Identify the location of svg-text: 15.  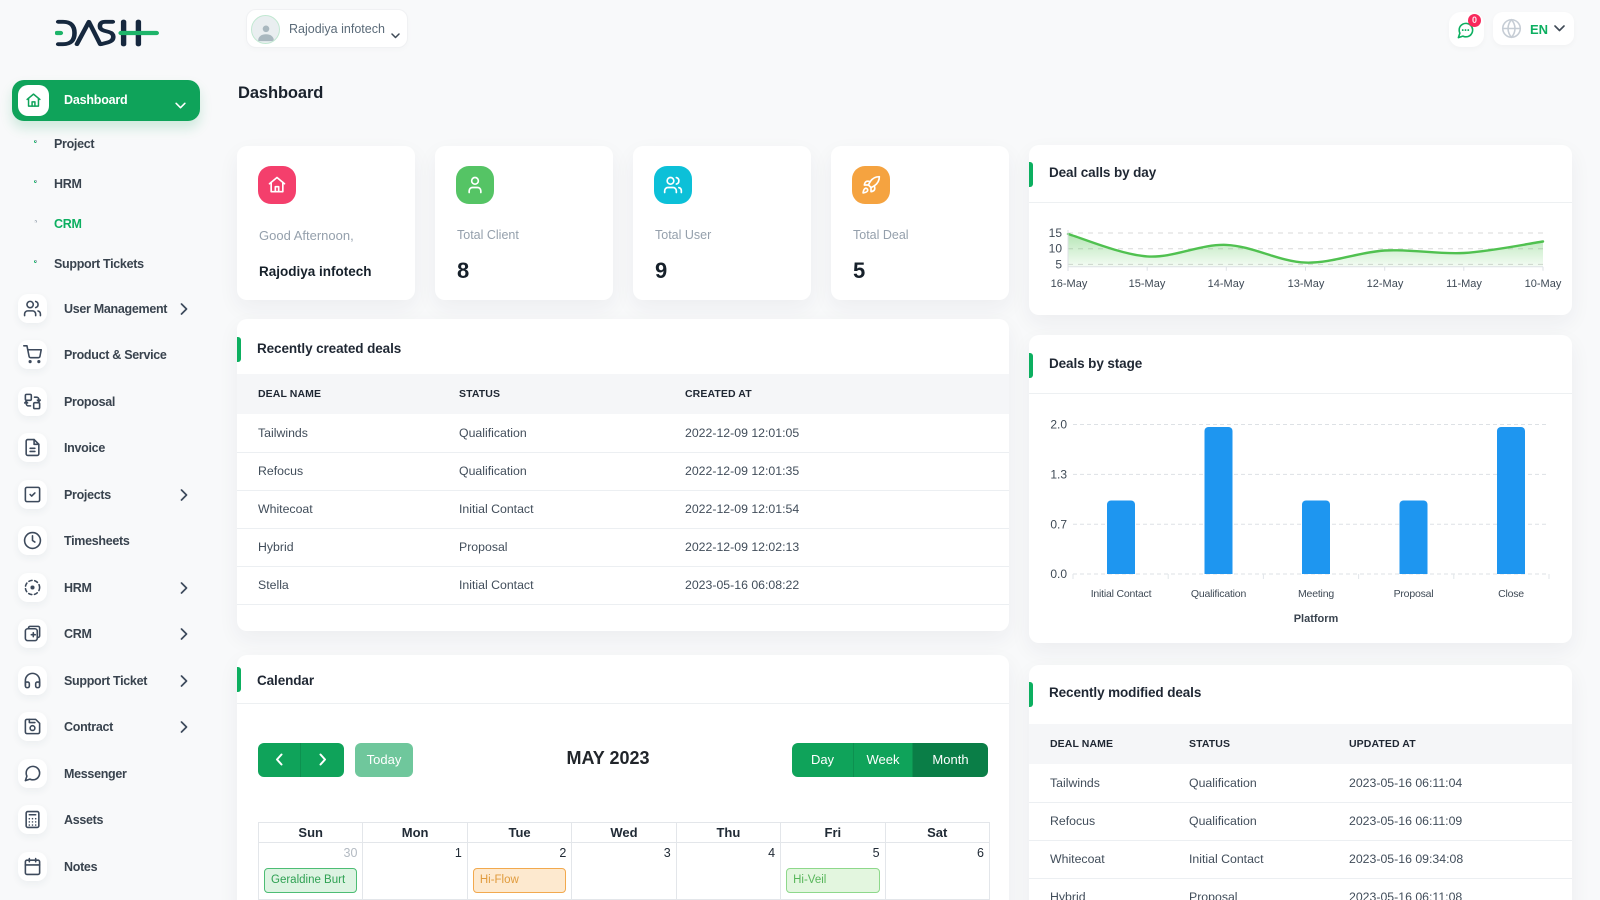
(1056, 233).